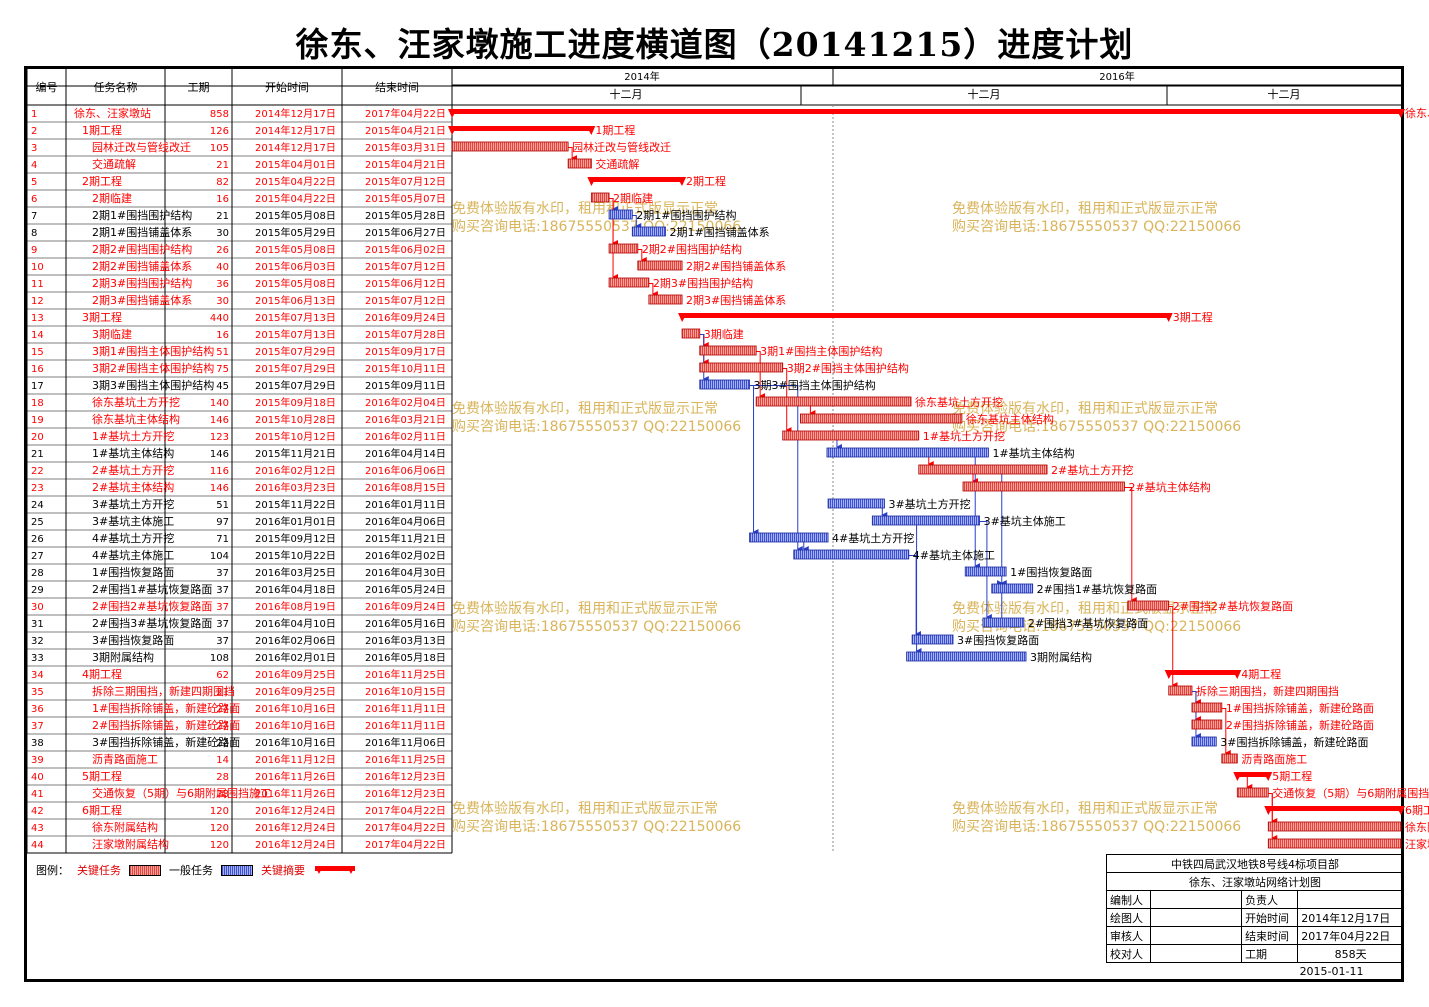 The width and height of the screenshot is (1429, 1007). Describe the element at coordinates (37, 590) in the screenshot. I see `task-id: 29` at that location.